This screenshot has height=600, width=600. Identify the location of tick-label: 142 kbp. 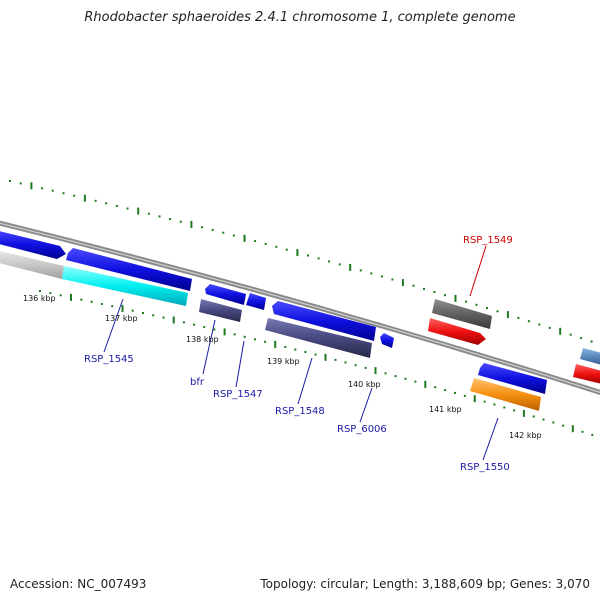
(525, 435).